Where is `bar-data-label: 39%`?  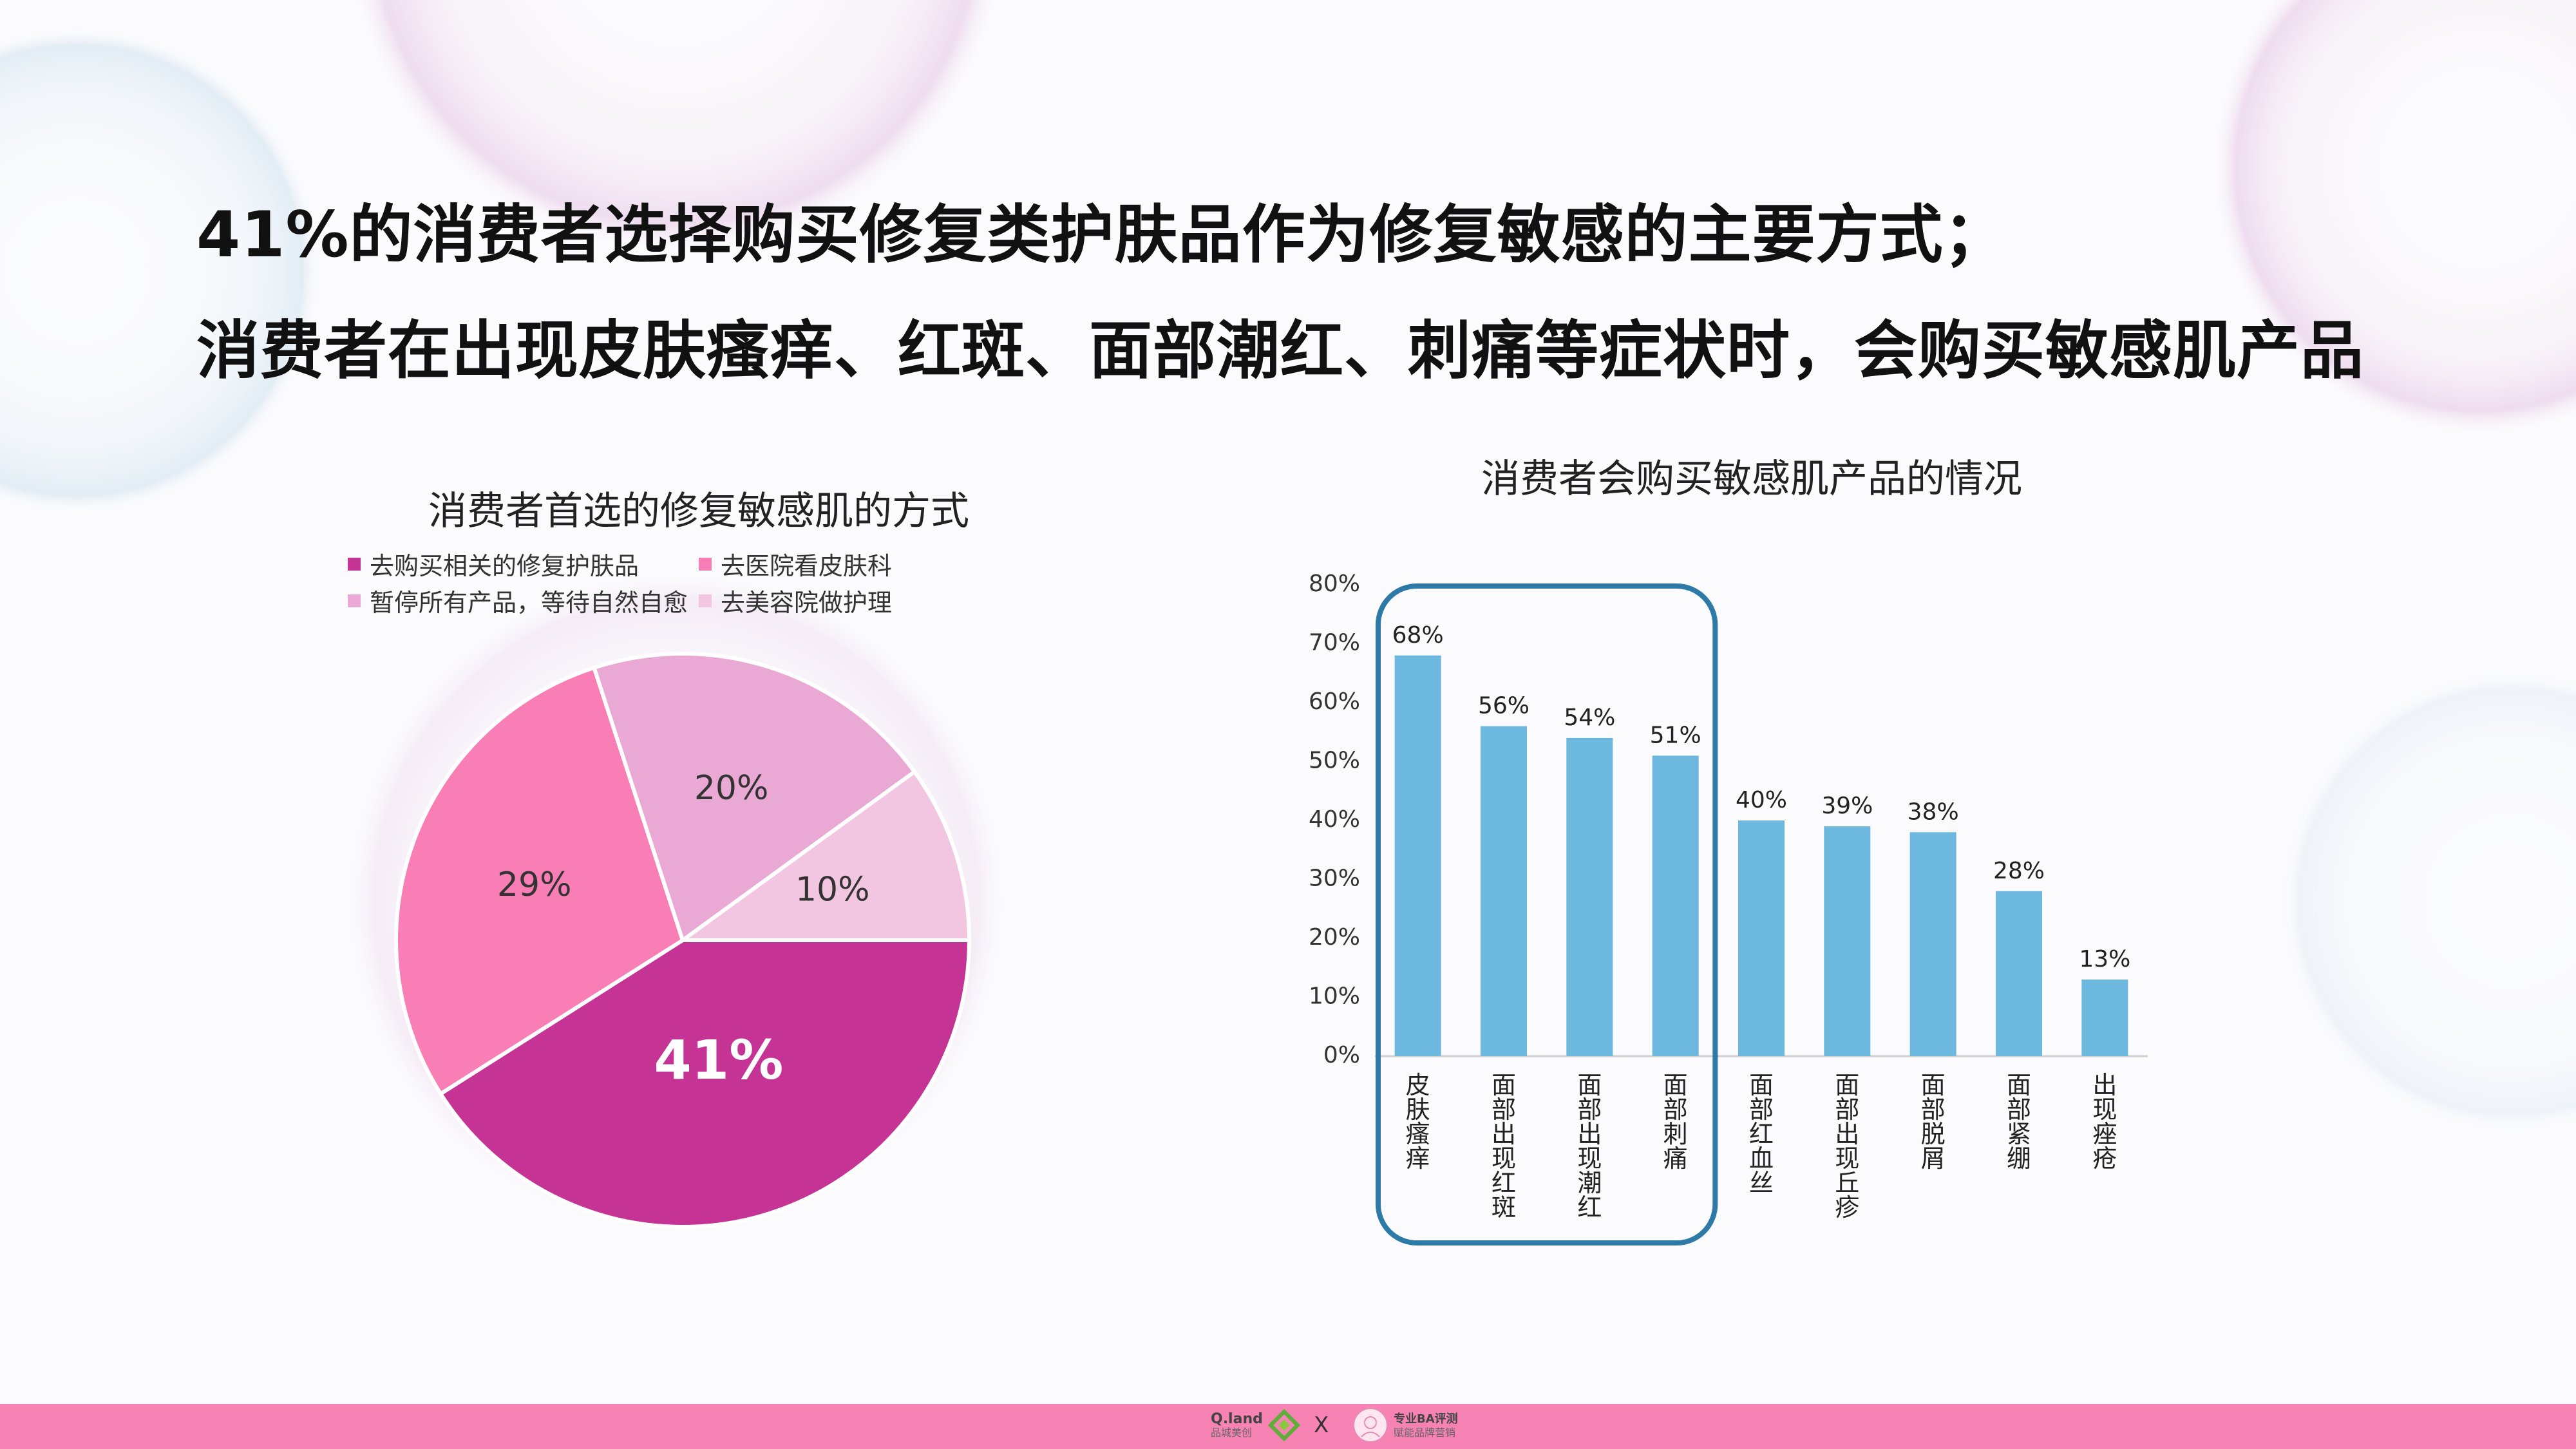 bar-data-label: 39% is located at coordinates (1847, 806).